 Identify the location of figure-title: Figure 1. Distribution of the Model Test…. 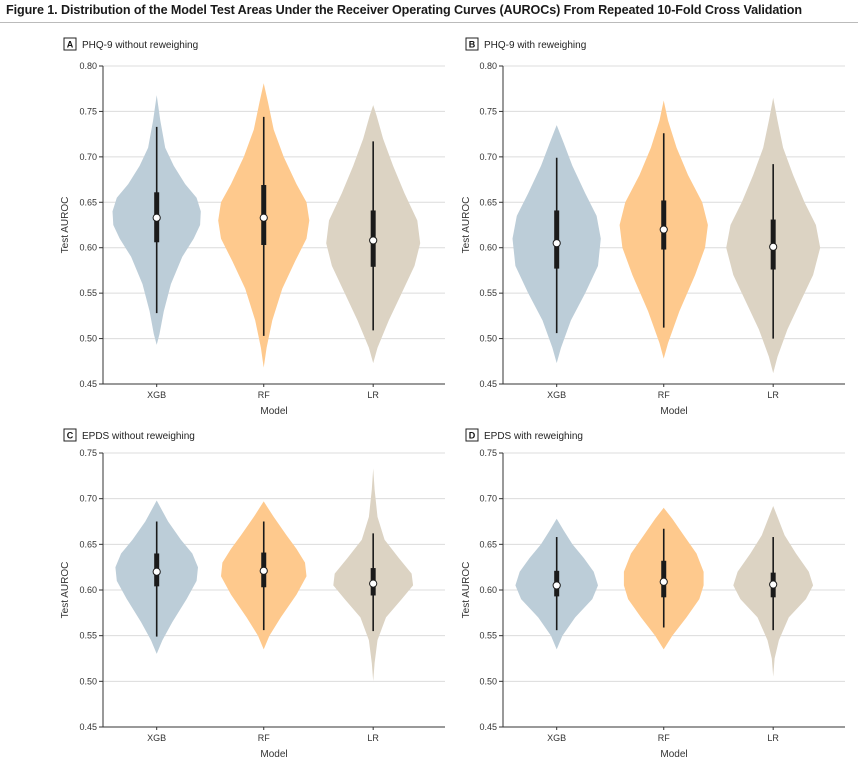
(404, 10).